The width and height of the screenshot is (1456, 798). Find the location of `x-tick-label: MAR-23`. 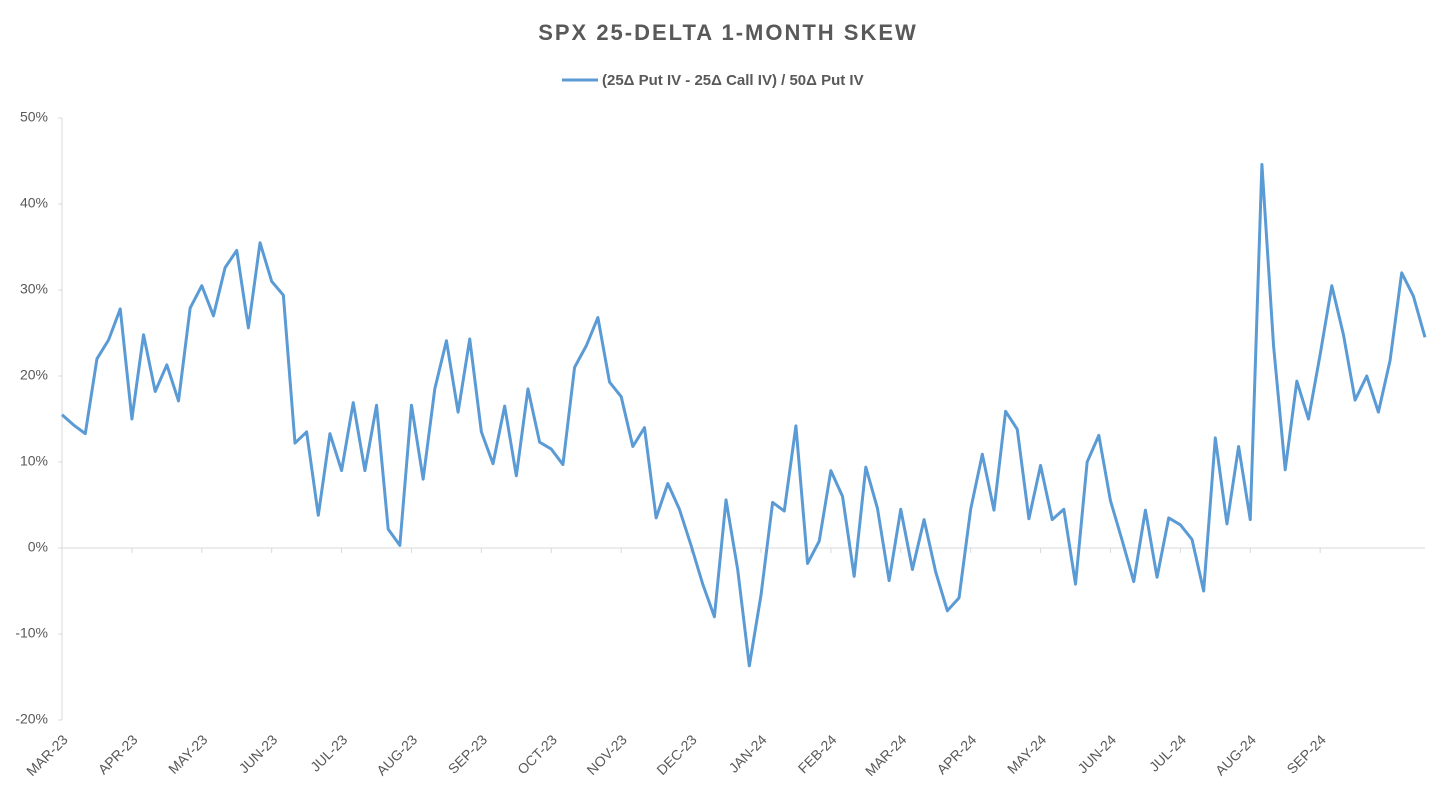

x-tick-label: MAR-23 is located at coordinates (47, 755).